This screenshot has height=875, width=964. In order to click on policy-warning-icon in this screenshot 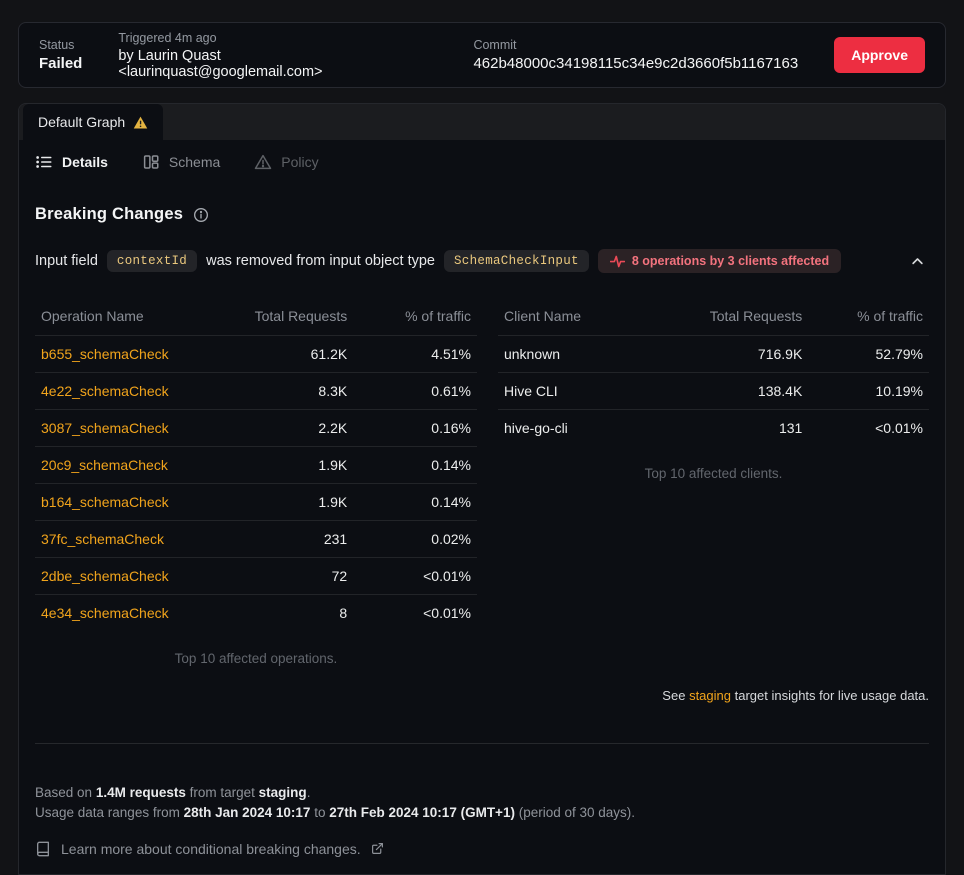, I will do `click(263, 162)`.